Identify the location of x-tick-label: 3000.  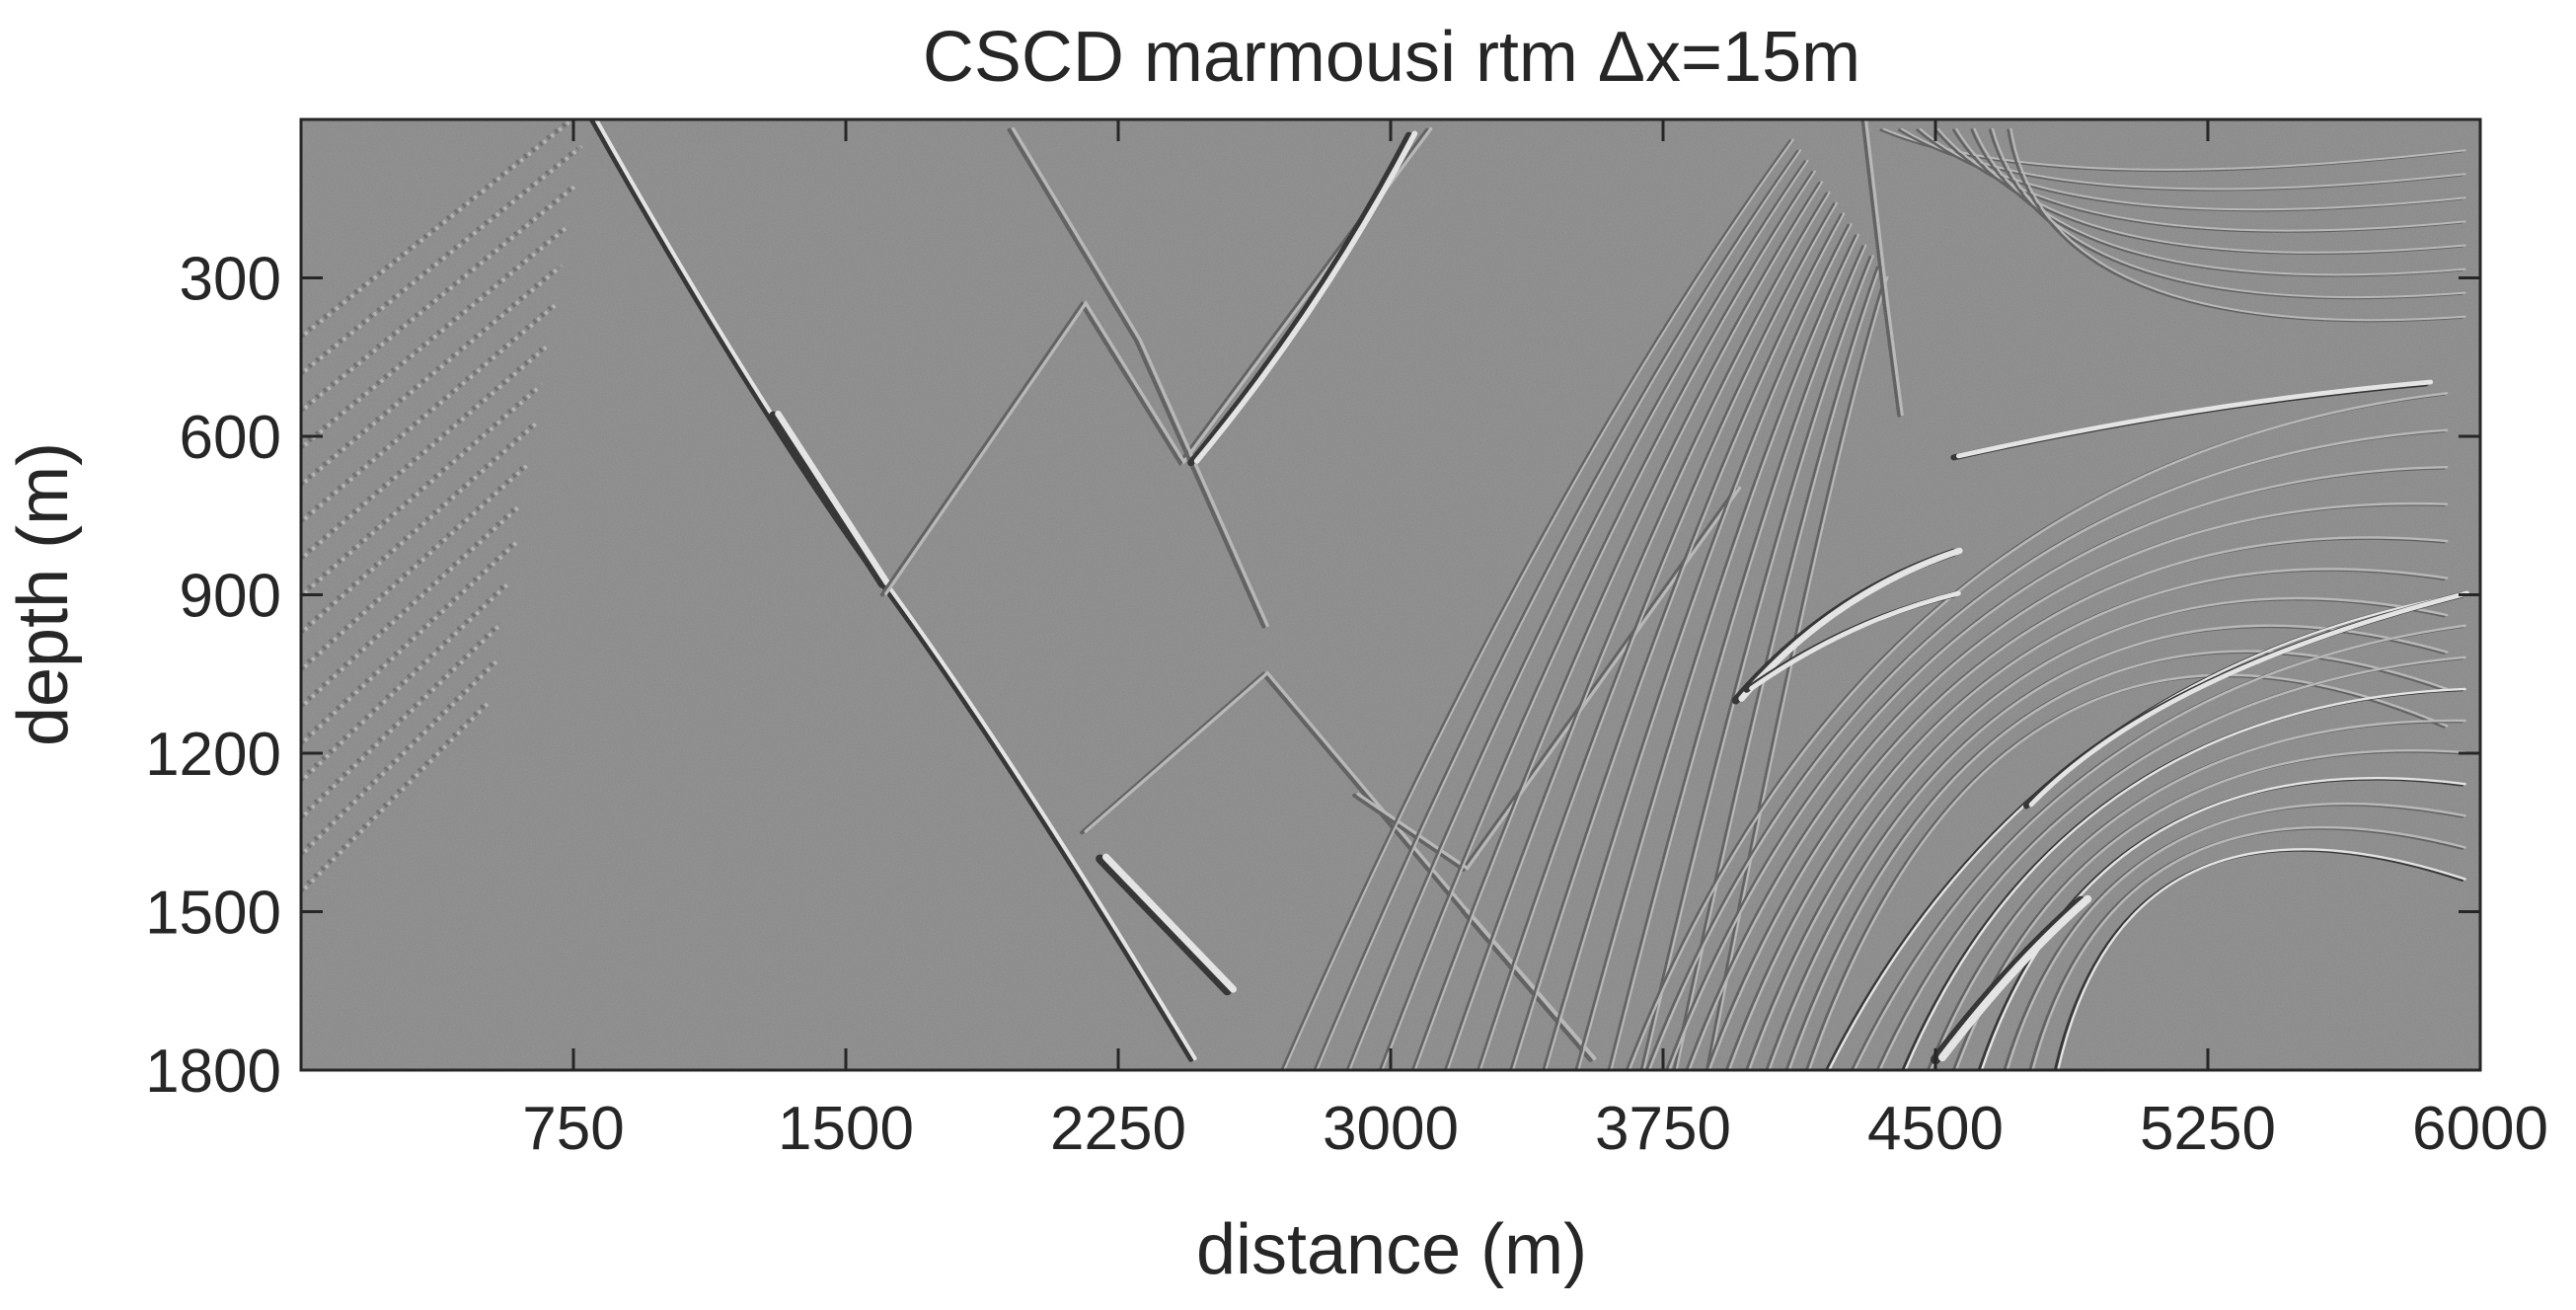
(1391, 1129).